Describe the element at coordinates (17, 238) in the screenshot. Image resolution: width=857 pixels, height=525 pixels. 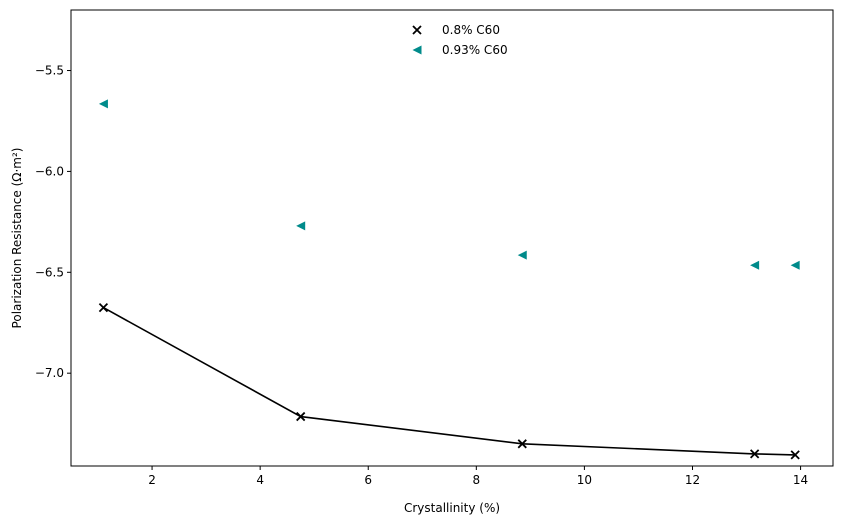
I see `y-axis-label: Polarization Resistance (Ω·m²)` at that location.